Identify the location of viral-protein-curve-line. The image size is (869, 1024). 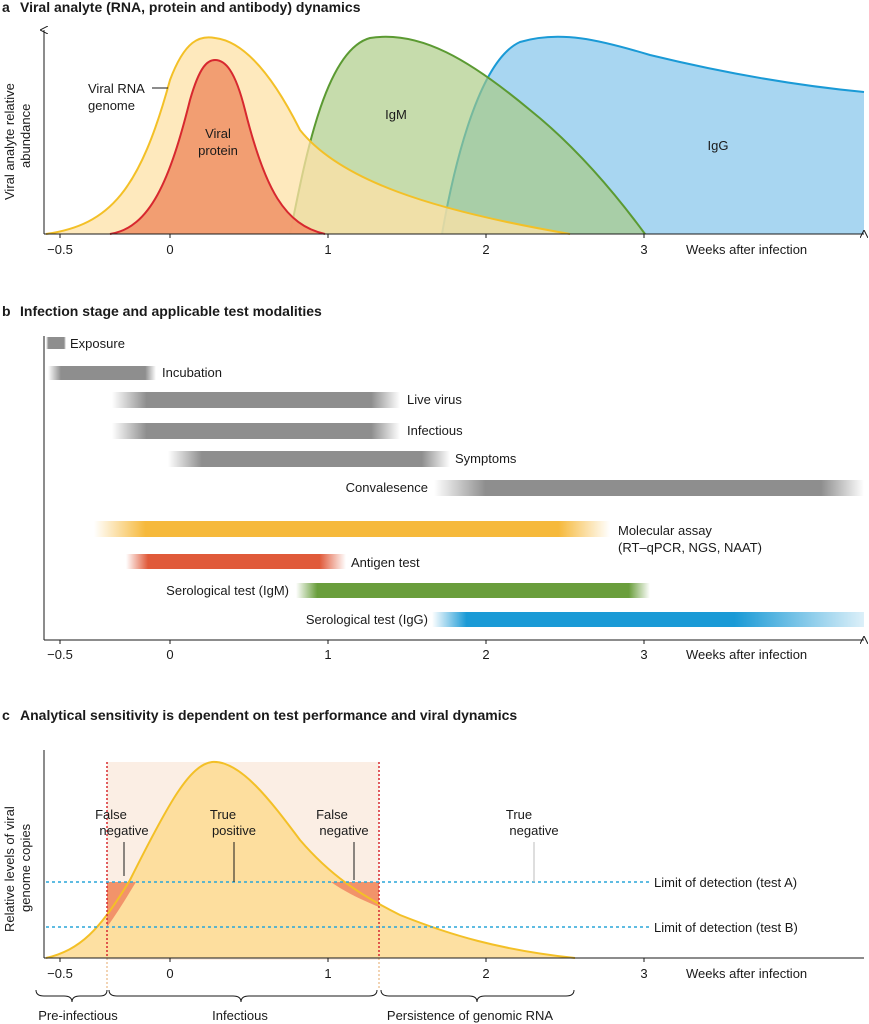
(217, 146).